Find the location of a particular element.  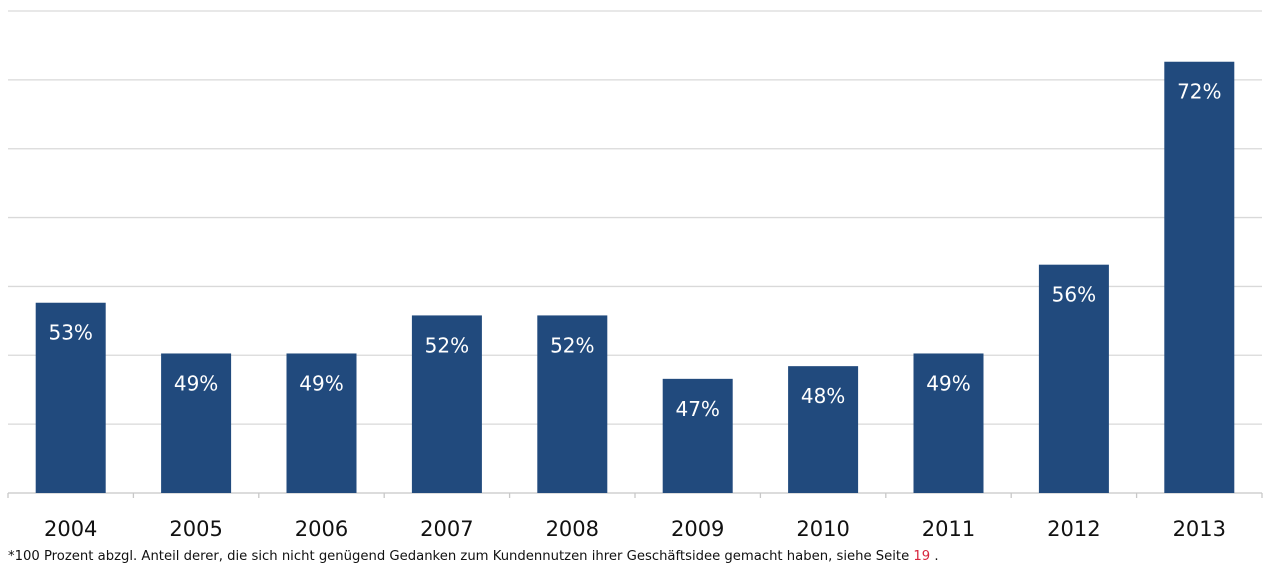

x-tick-label: 2007 is located at coordinates (446, 529).